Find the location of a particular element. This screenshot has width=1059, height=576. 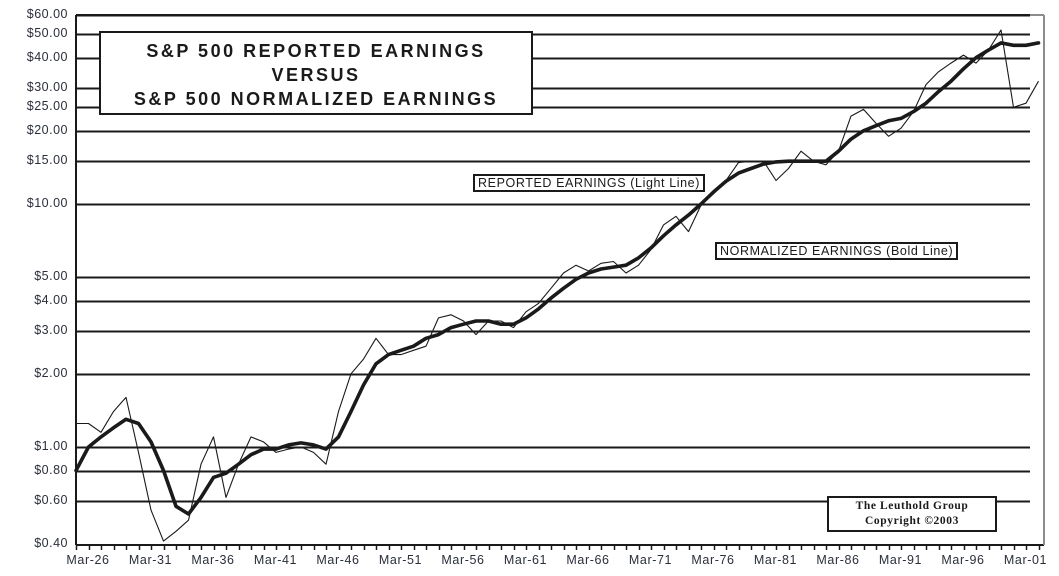

x-tick-label: Mar-51 is located at coordinates (400, 560).